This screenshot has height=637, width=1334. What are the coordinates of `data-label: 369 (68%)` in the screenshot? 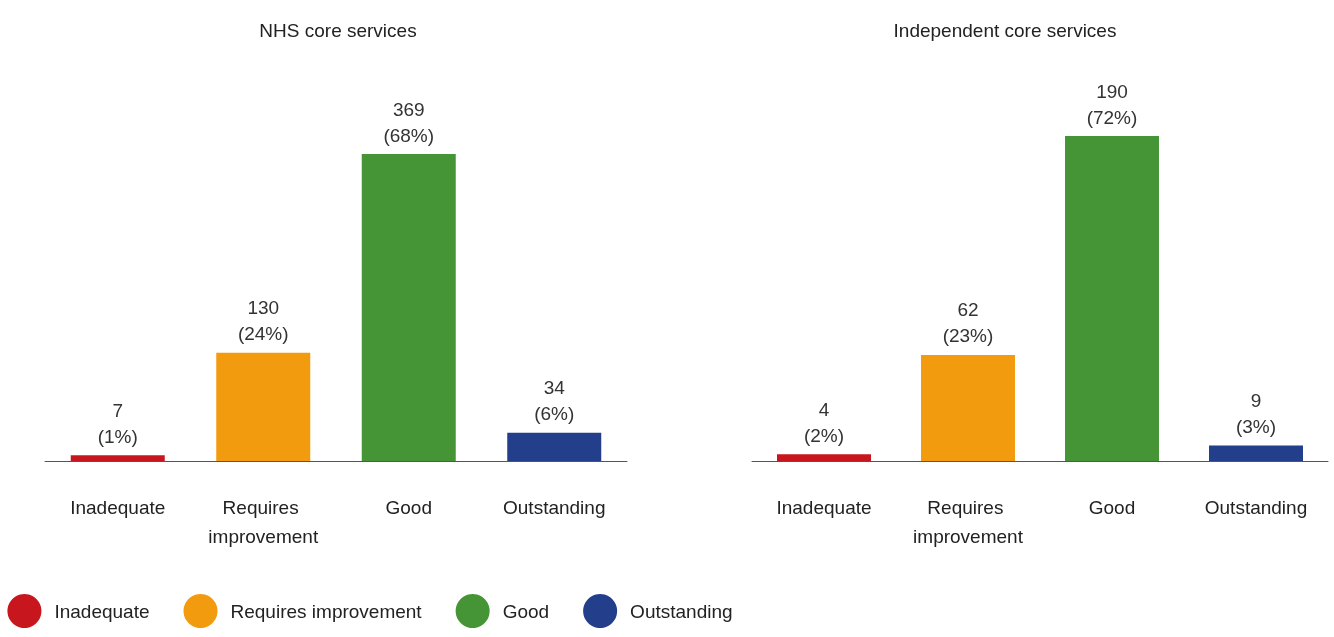 It's located at (409, 122).